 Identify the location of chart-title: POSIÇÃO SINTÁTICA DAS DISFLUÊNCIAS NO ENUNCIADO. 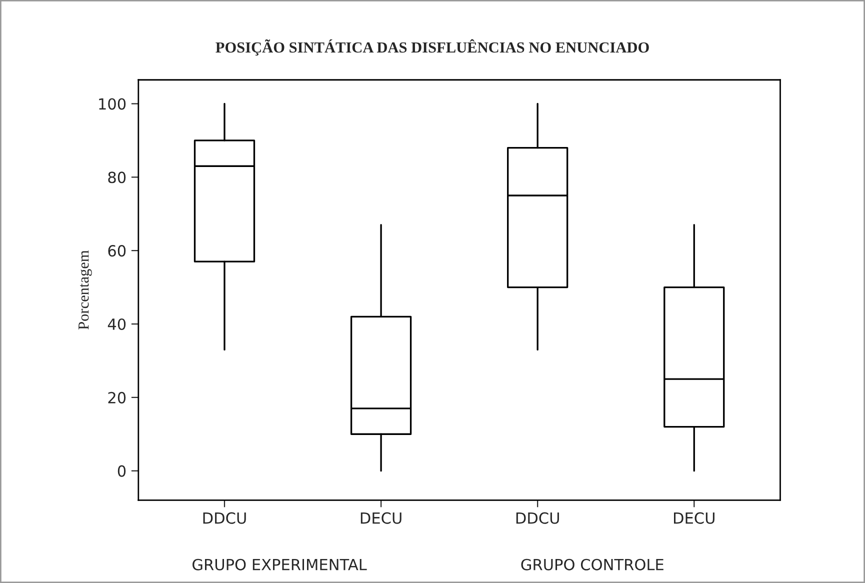
(432, 47).